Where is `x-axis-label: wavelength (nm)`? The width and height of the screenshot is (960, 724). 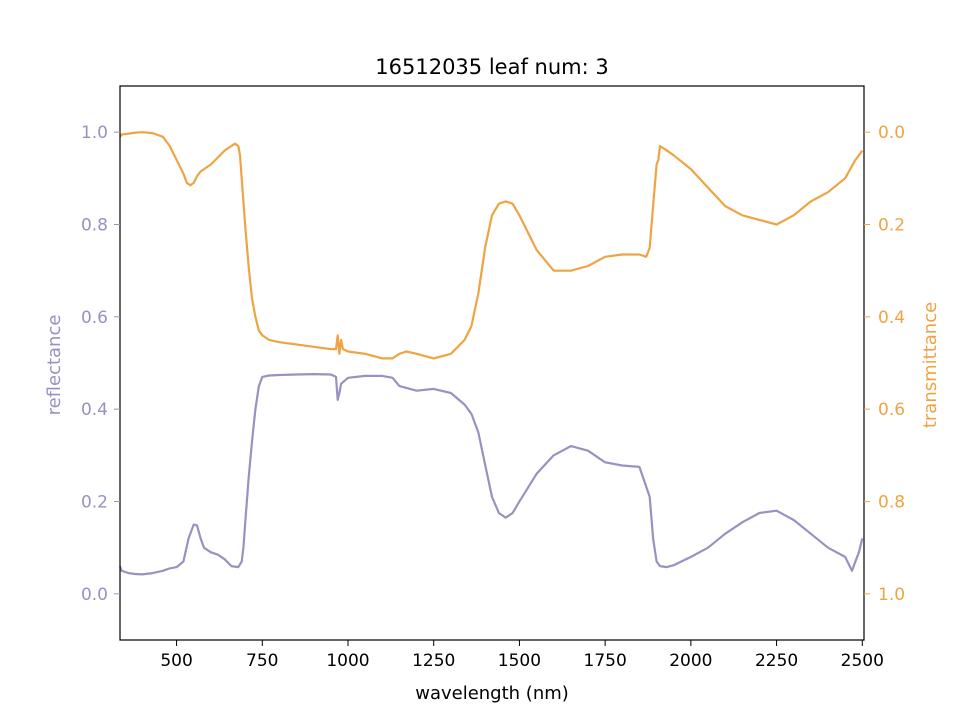 x-axis-label: wavelength (nm) is located at coordinates (492, 693).